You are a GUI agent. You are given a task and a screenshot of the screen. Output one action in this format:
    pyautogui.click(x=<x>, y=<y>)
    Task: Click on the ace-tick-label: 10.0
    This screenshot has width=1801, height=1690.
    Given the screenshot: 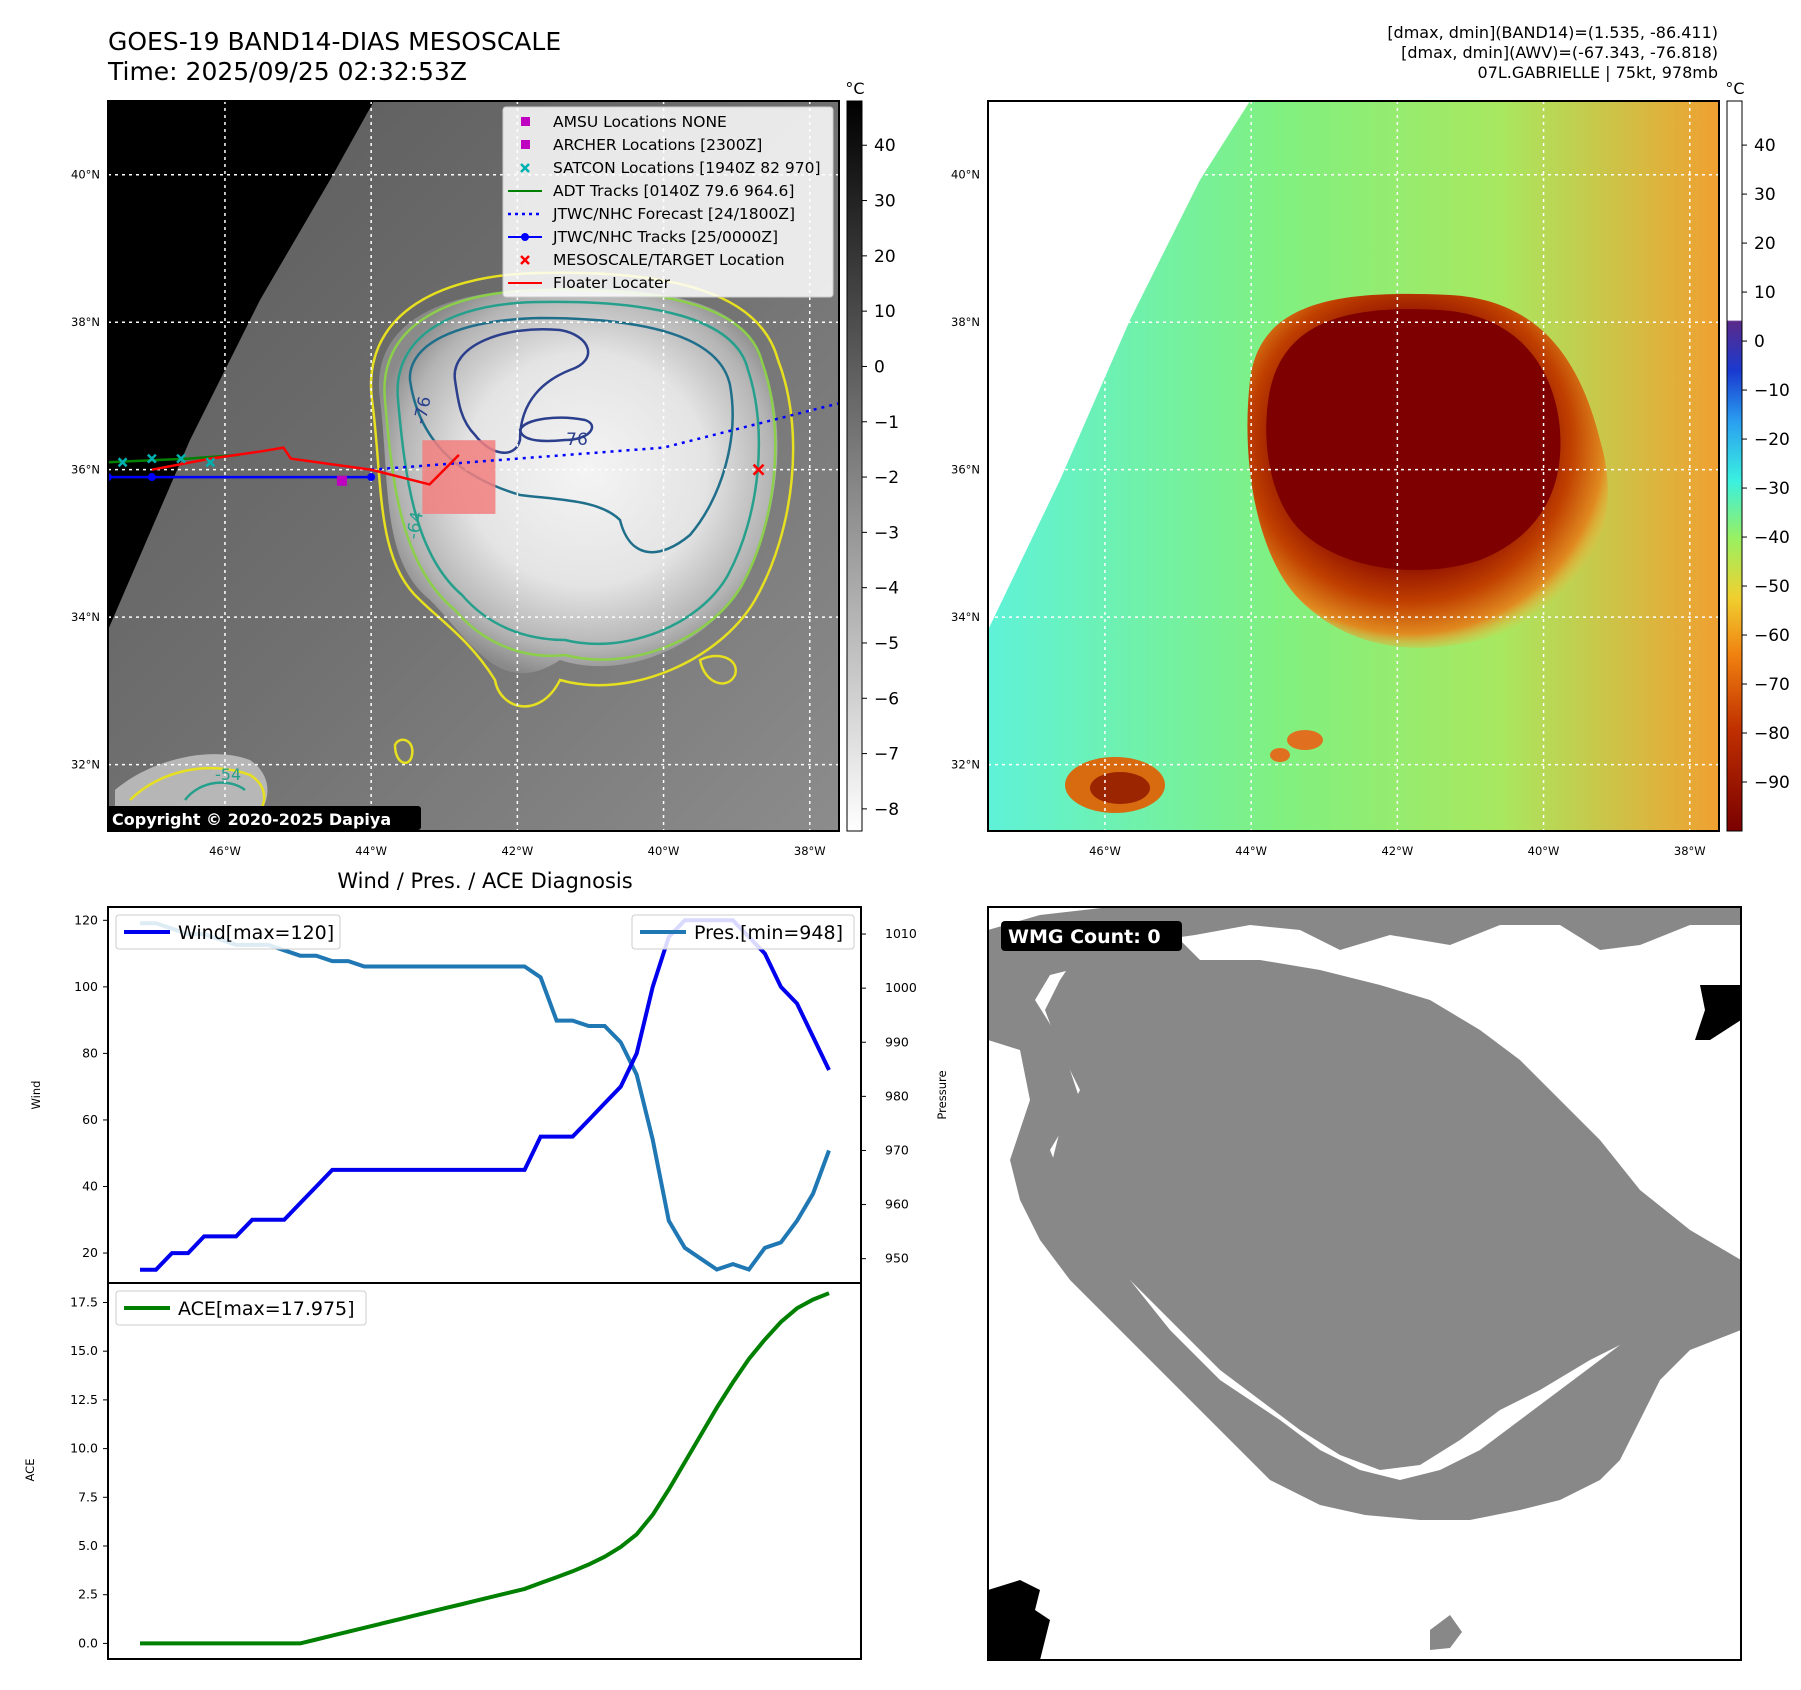 What is the action you would take?
    pyautogui.click(x=84, y=1448)
    